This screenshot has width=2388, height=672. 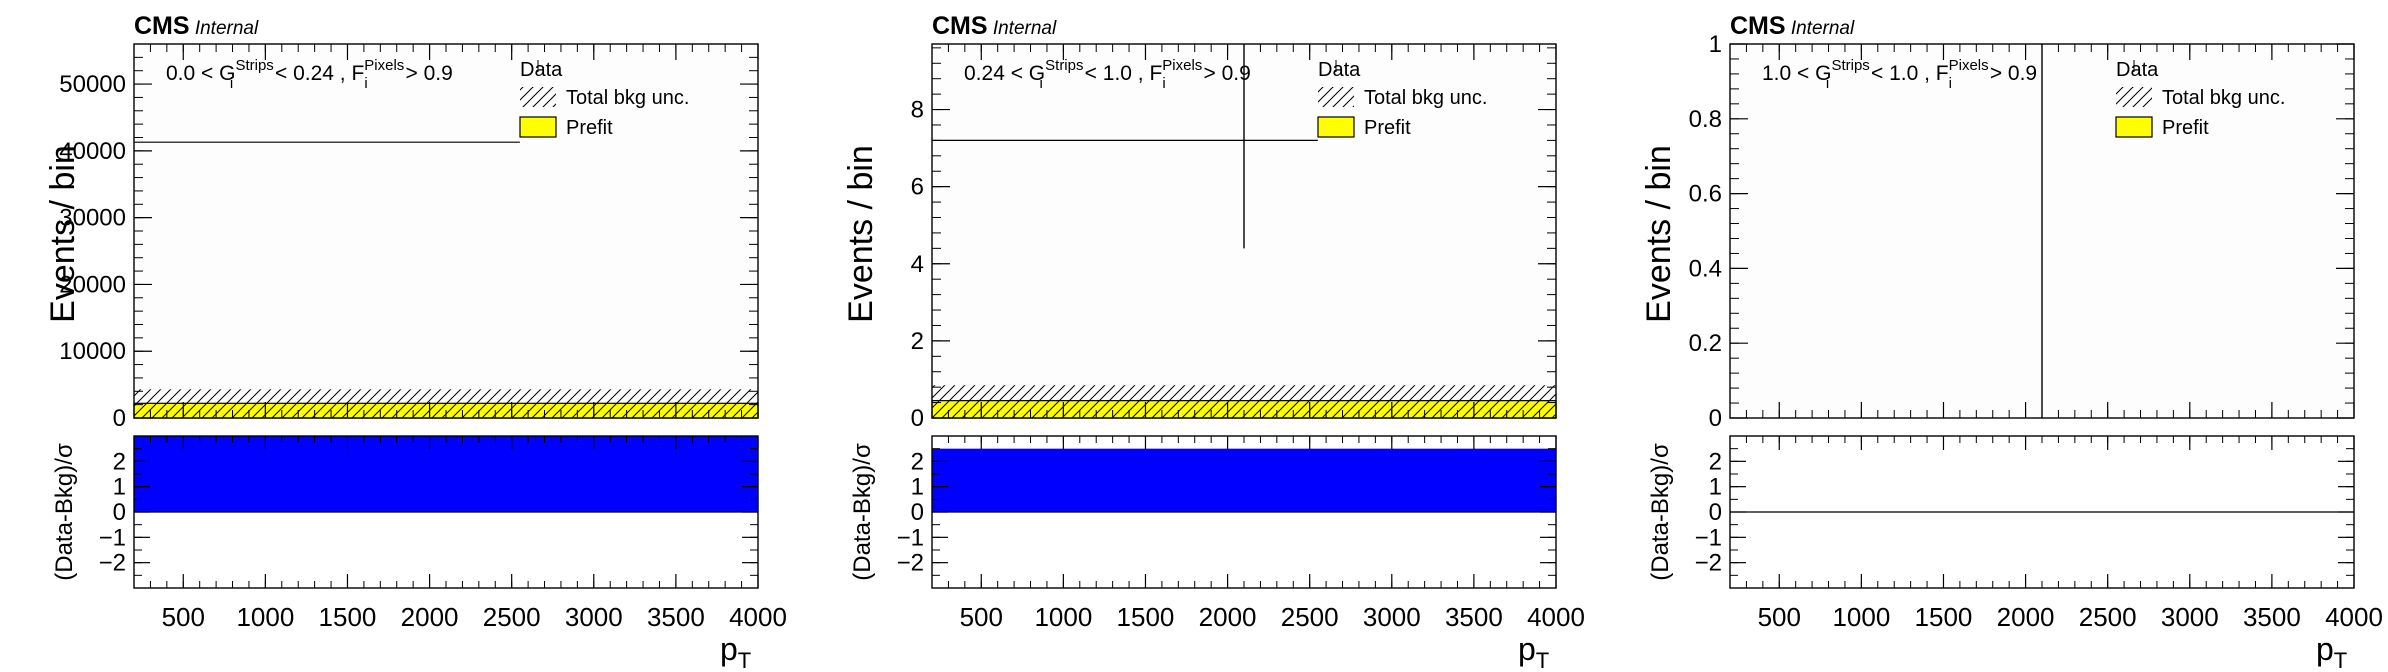 I want to click on cut-g-high: < 1.0 , F, so click(x=1906, y=73).